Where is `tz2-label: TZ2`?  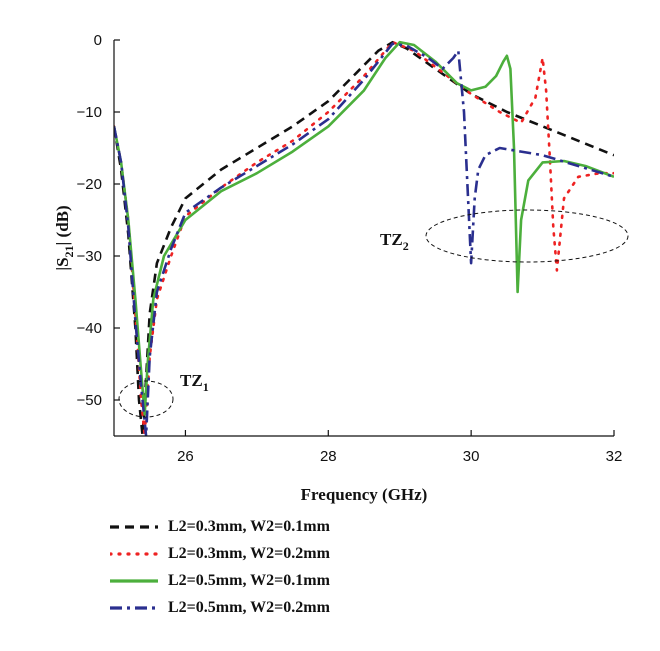
tz2-label: TZ2 is located at coordinates (394, 241).